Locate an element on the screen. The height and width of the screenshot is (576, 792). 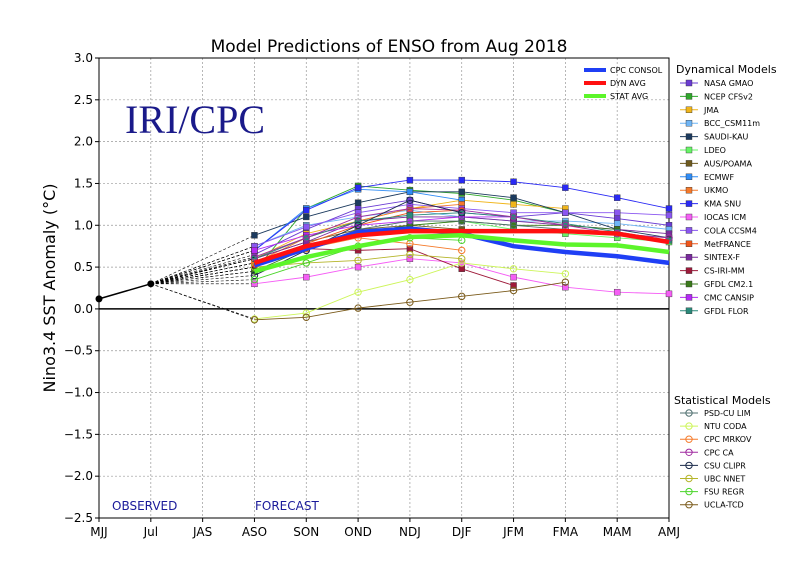
dyn-legend-label: BCC_CSM11m is located at coordinates (732, 123).